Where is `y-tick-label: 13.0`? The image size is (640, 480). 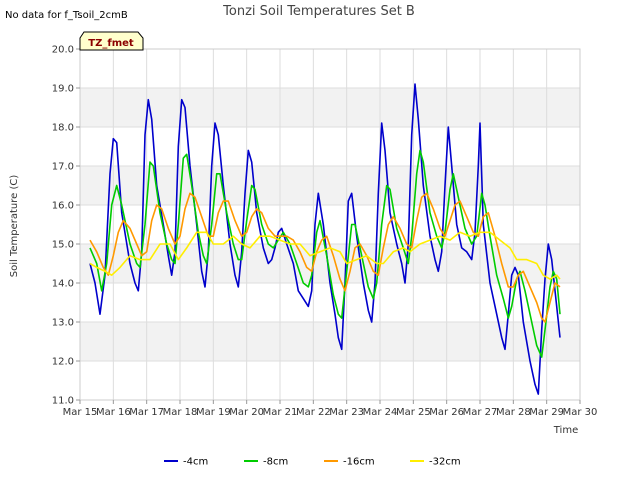 y-tick-label: 13.0 is located at coordinates (63, 323).